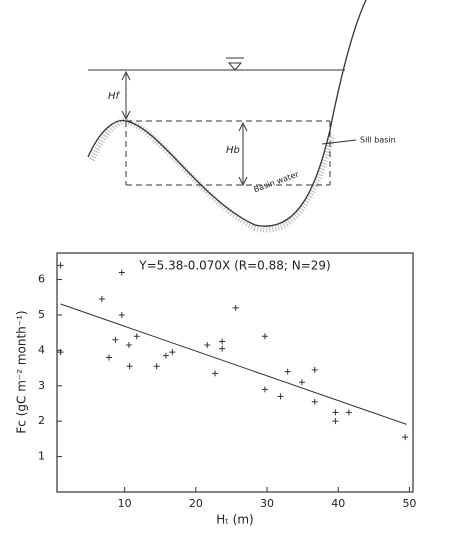 This screenshot has width=450, height=543. I want to click on y-tick-label: 1, so click(41, 456).